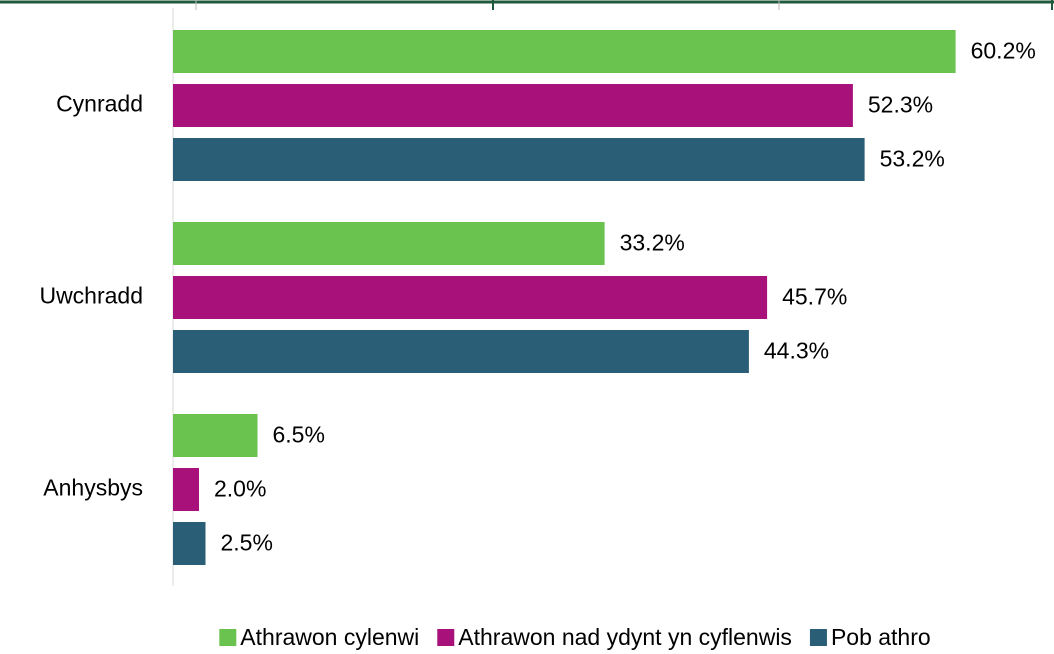  Describe the element at coordinates (99, 104) in the screenshot. I see `category-label: Cynradd` at that location.